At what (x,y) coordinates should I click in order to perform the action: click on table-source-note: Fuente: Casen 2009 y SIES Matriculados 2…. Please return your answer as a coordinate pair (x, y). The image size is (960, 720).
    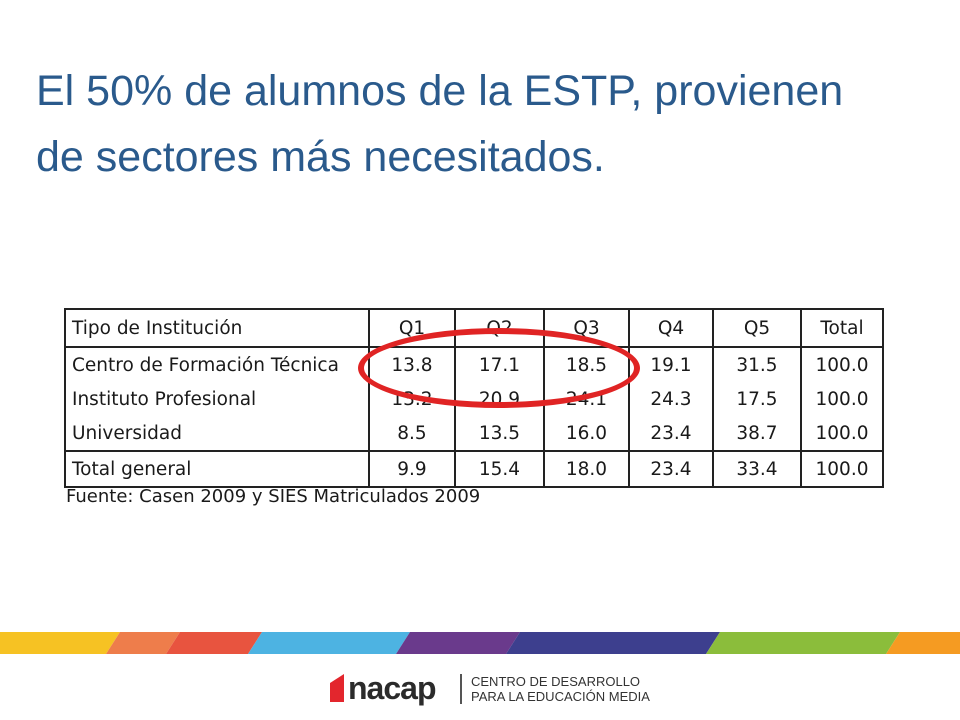
    Looking at the image, I should click on (273, 496).